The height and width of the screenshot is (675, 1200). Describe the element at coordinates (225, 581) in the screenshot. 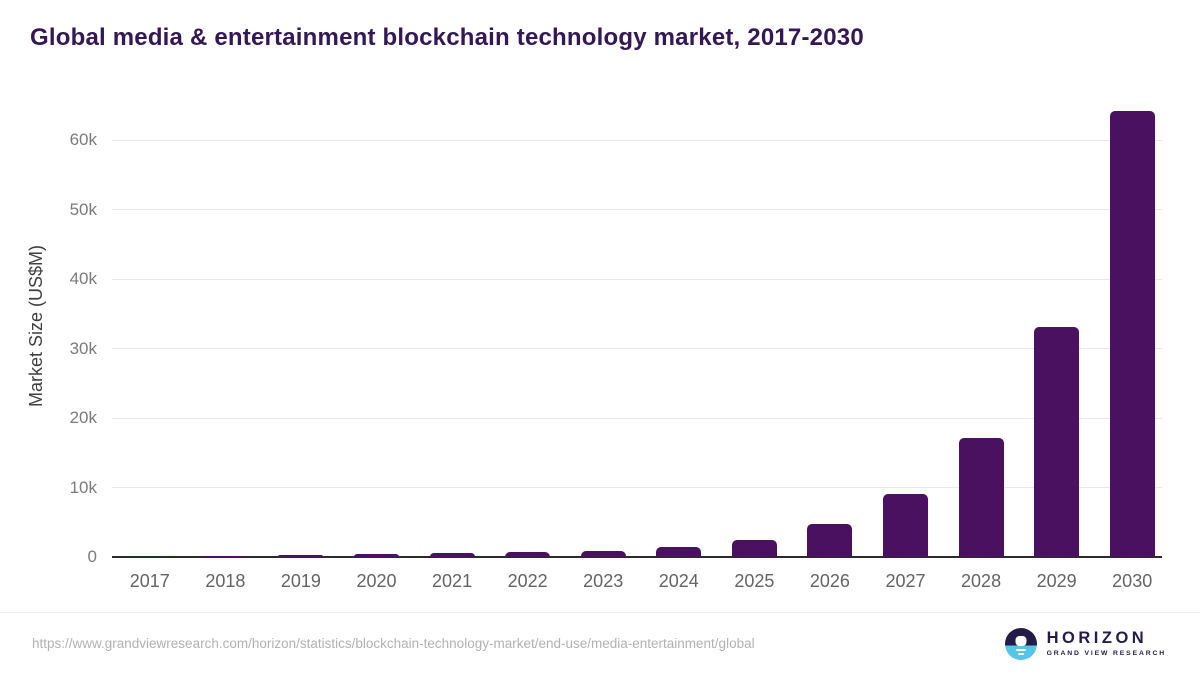

I see `x-tick-2018: 2018` at that location.